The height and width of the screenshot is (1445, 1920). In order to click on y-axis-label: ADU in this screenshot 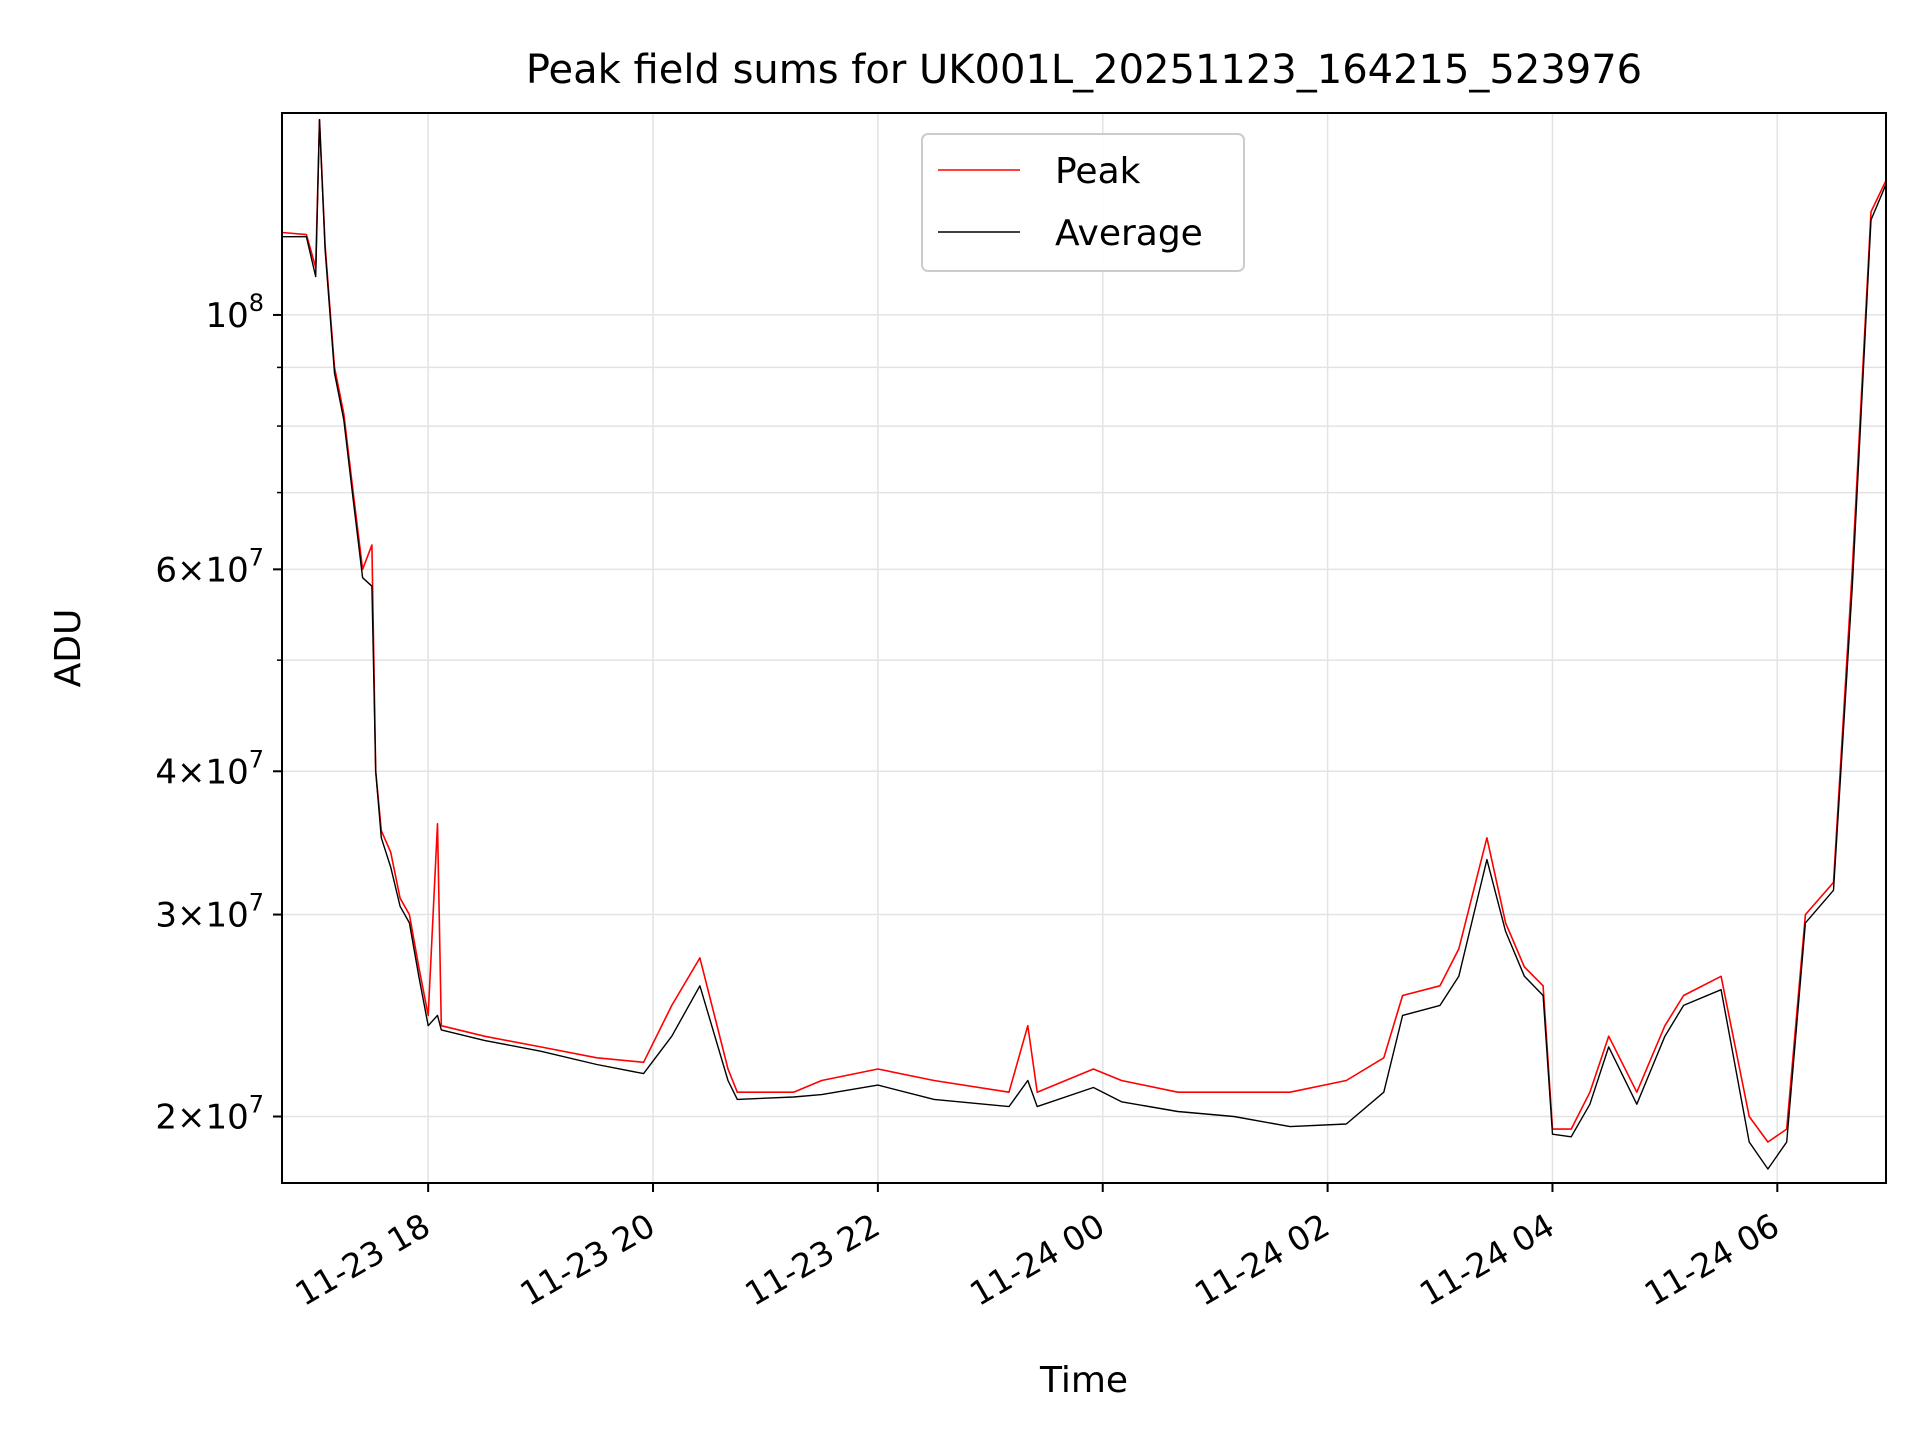, I will do `click(68, 648)`.